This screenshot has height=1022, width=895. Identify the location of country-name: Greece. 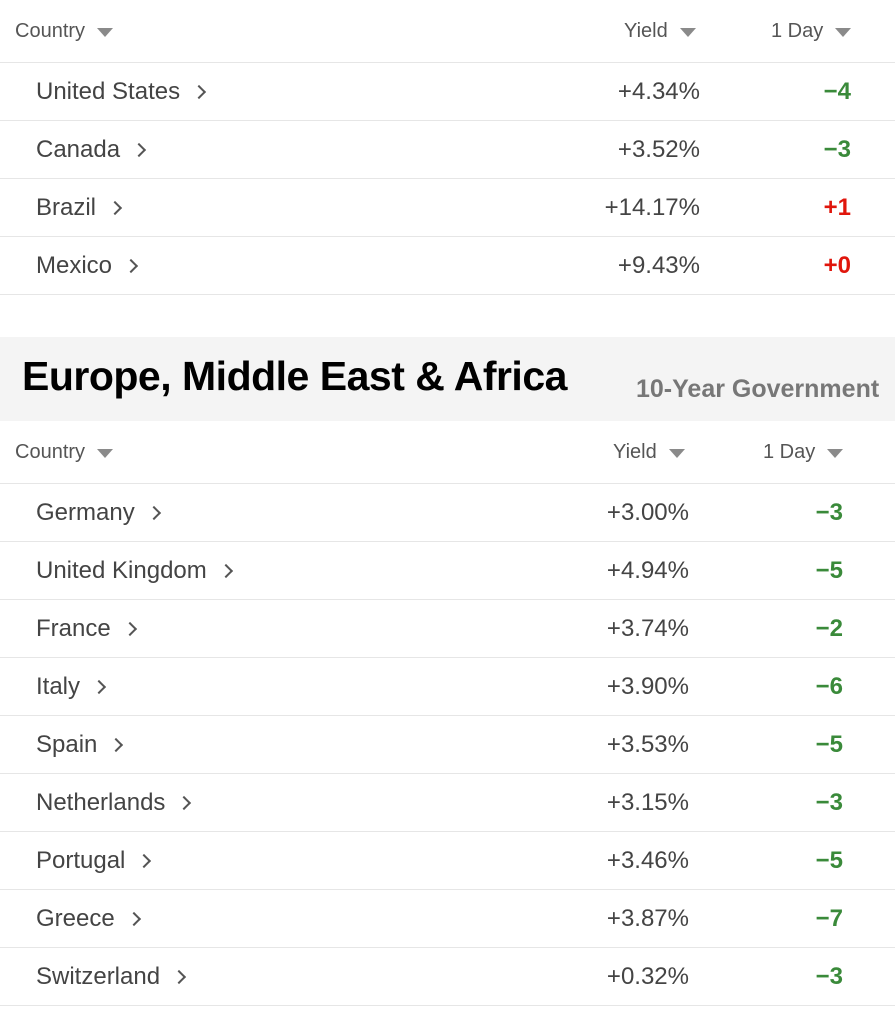
(75, 918).